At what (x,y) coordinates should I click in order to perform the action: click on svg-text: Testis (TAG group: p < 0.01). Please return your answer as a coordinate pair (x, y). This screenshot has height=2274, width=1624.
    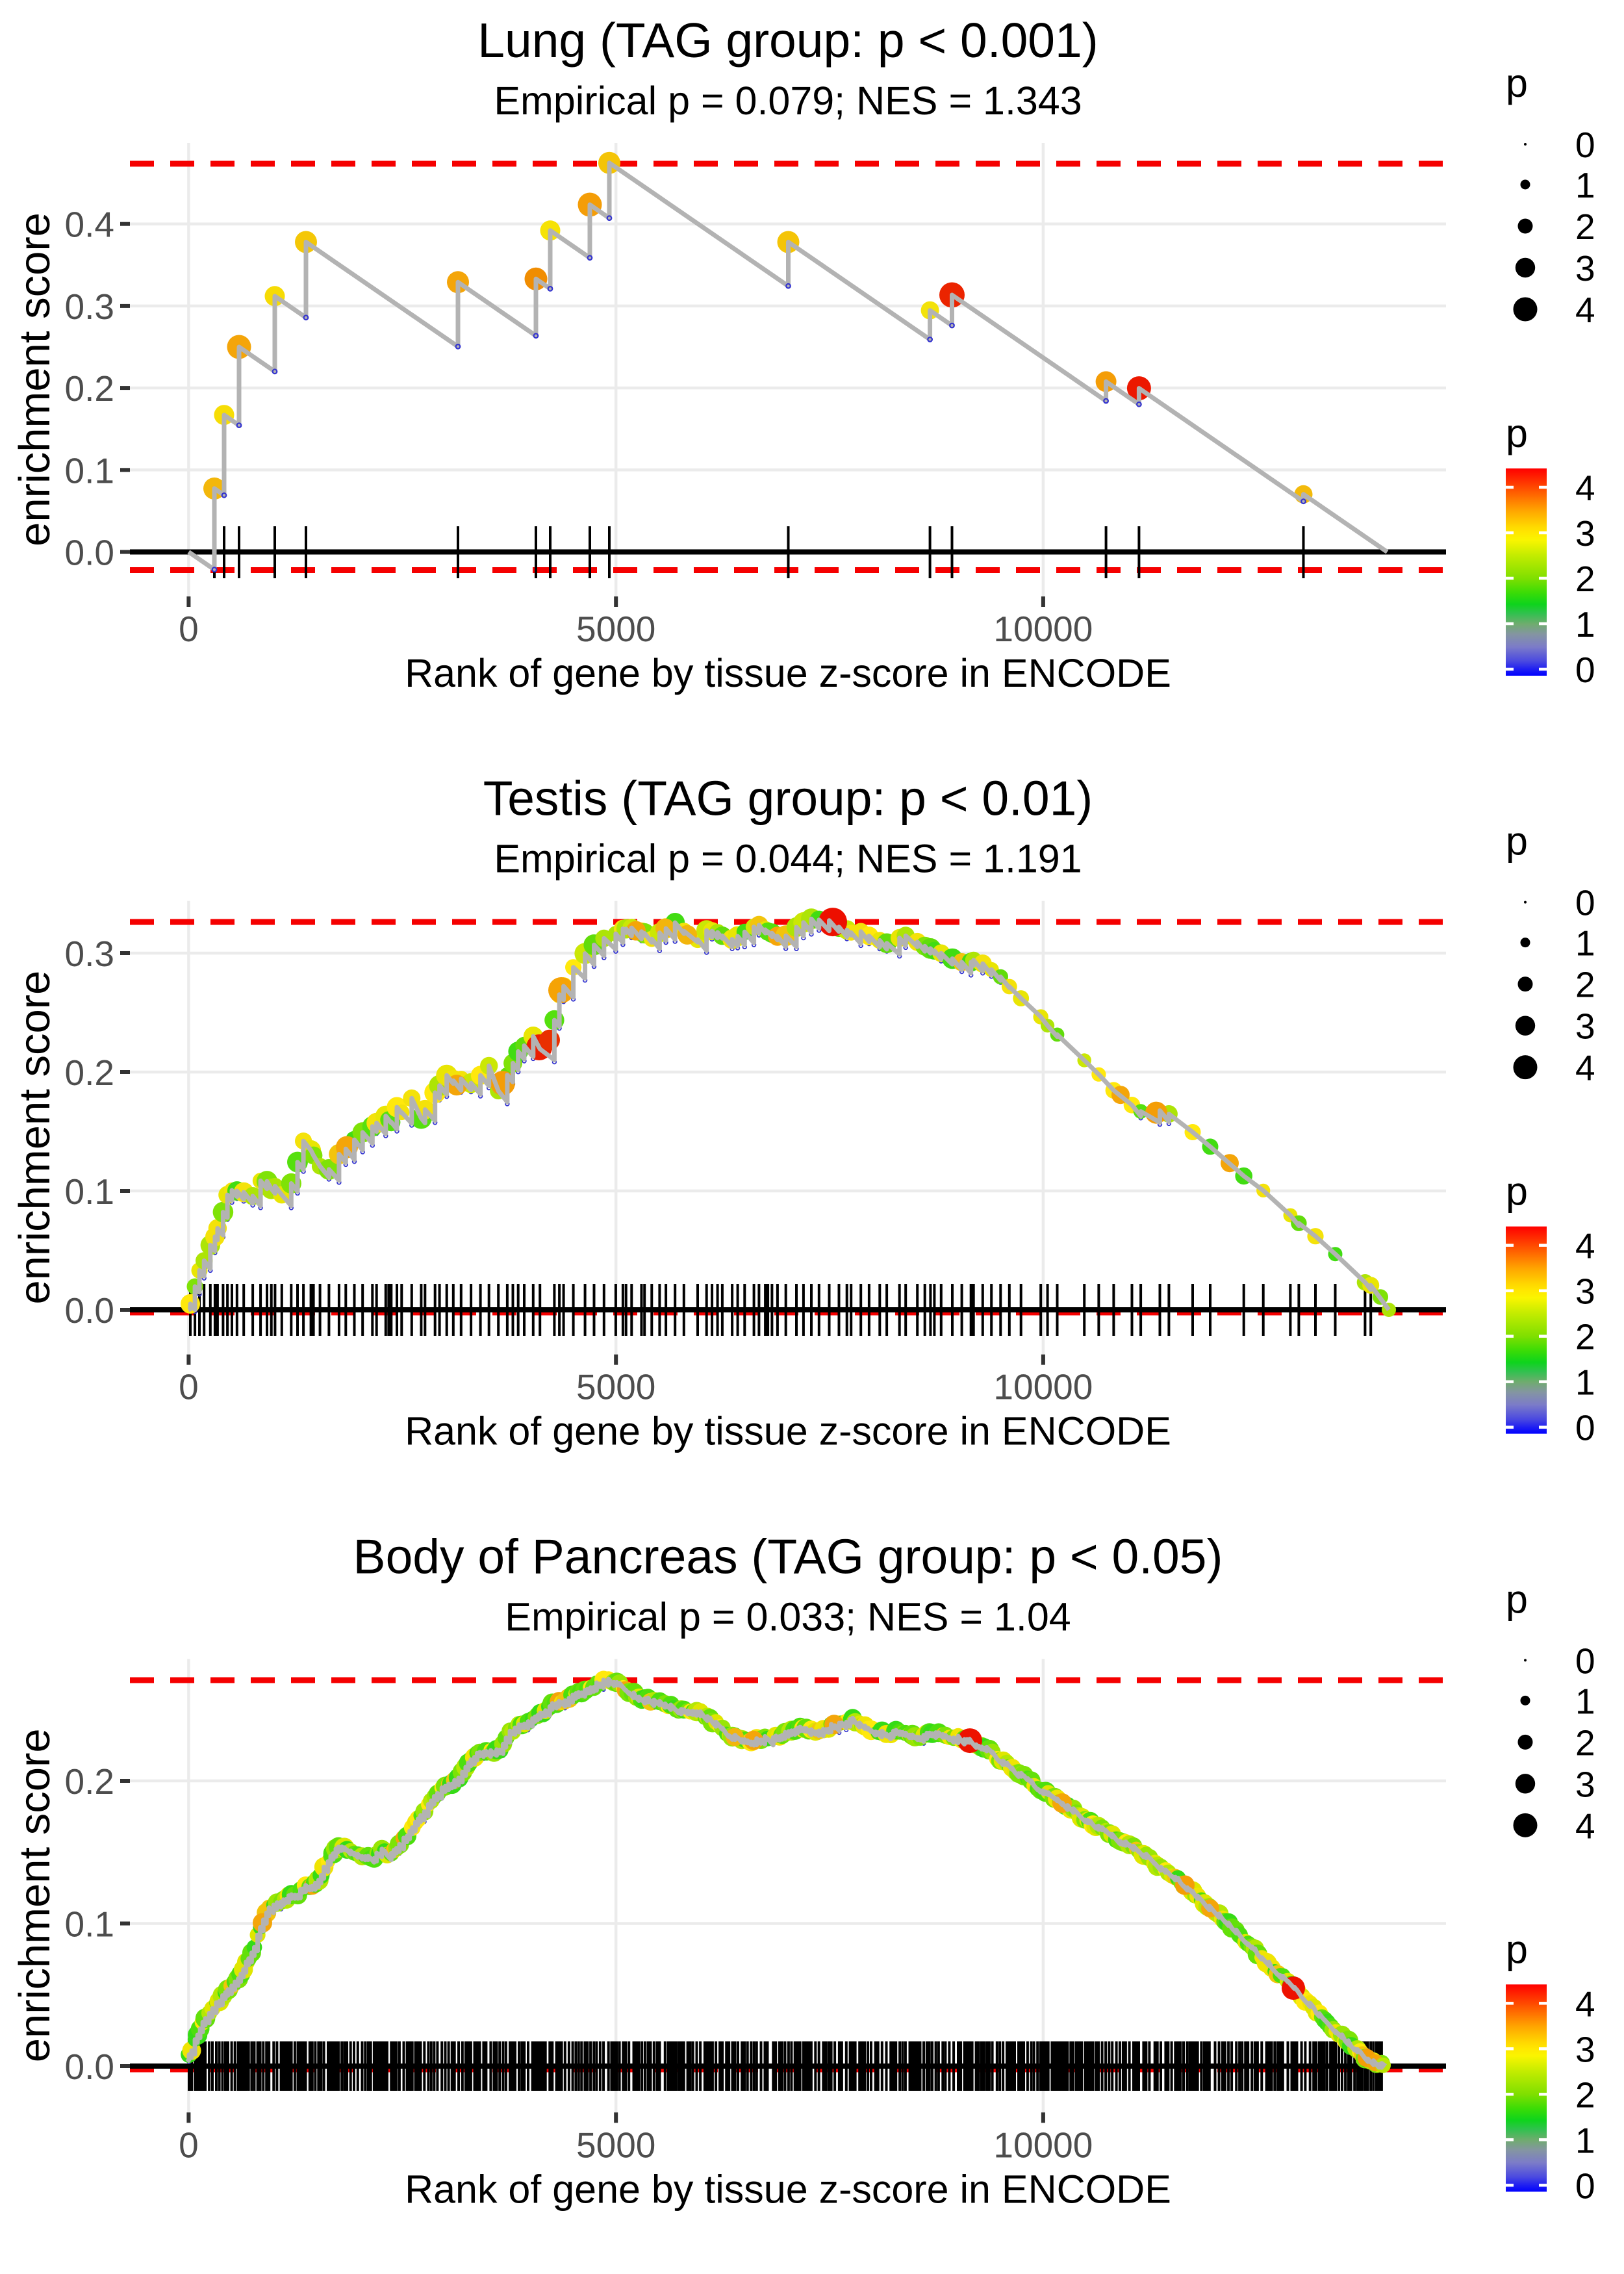
    Looking at the image, I should click on (788, 798).